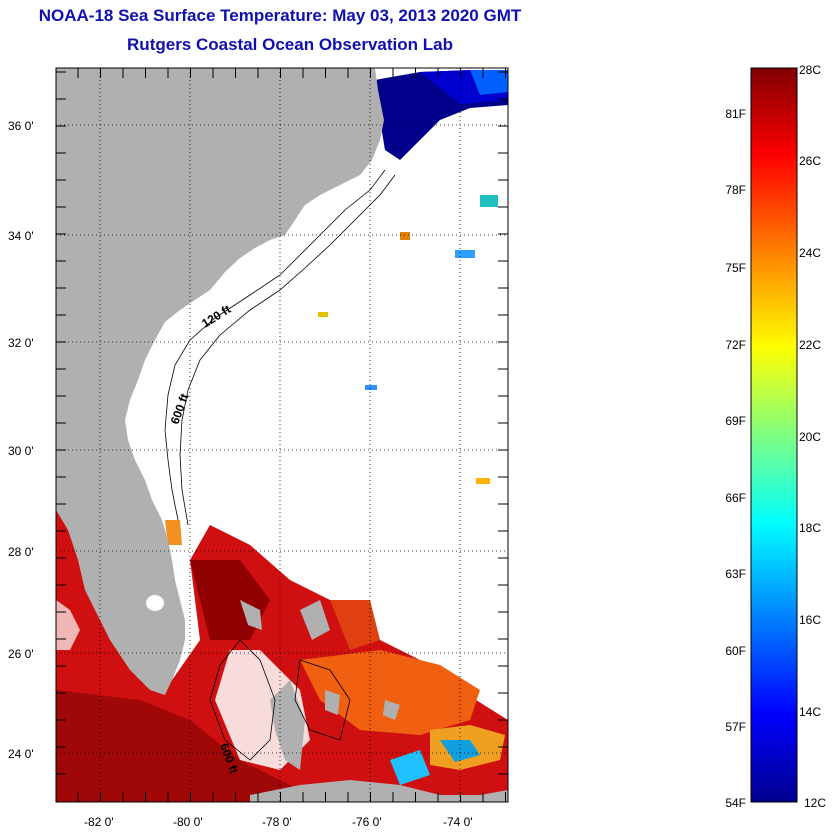  What do you see at coordinates (458, 822) in the screenshot?
I see `lon-label-74: -74 0'` at bounding box center [458, 822].